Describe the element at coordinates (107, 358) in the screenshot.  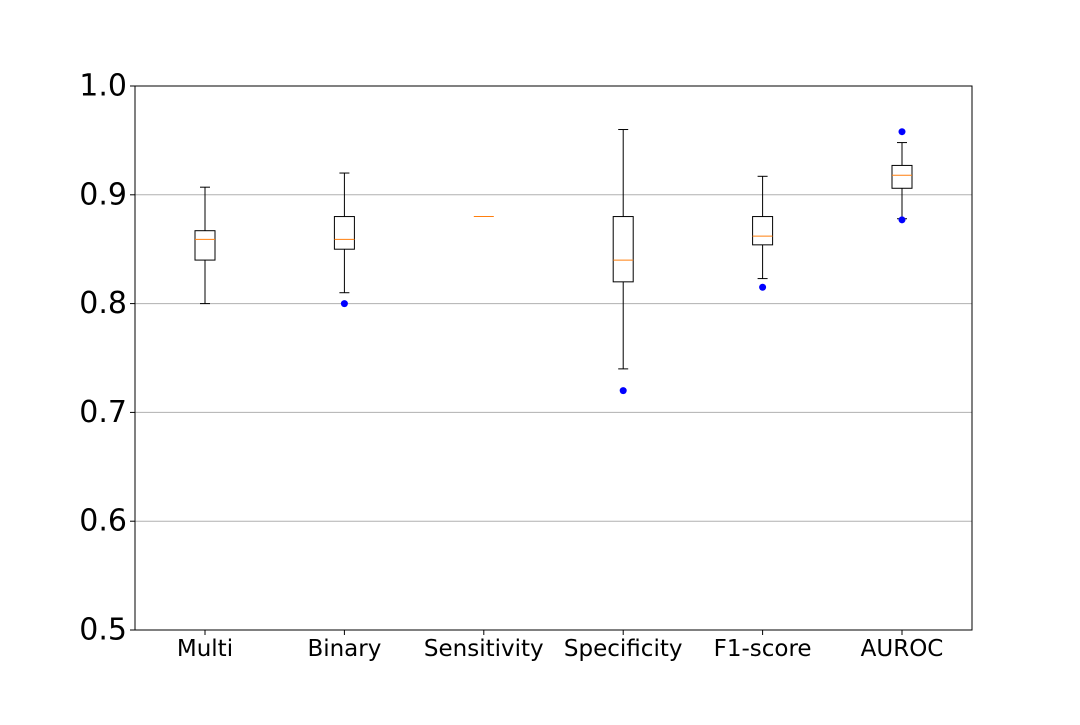
I see `y-axis-ticks: 0.5 0.6 0.7 0.8 0.9 1.0` at that location.